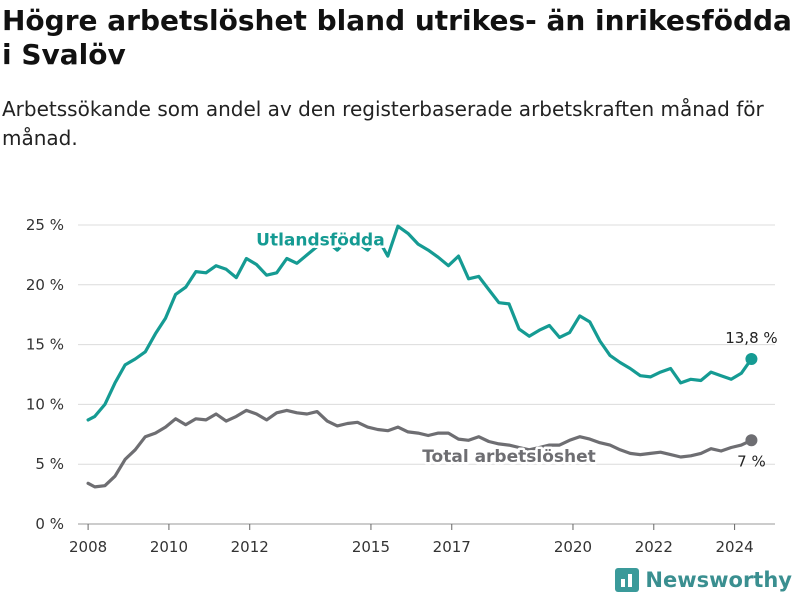  What do you see at coordinates (452, 547) in the screenshot?
I see `x-tick-label: 2017` at bounding box center [452, 547].